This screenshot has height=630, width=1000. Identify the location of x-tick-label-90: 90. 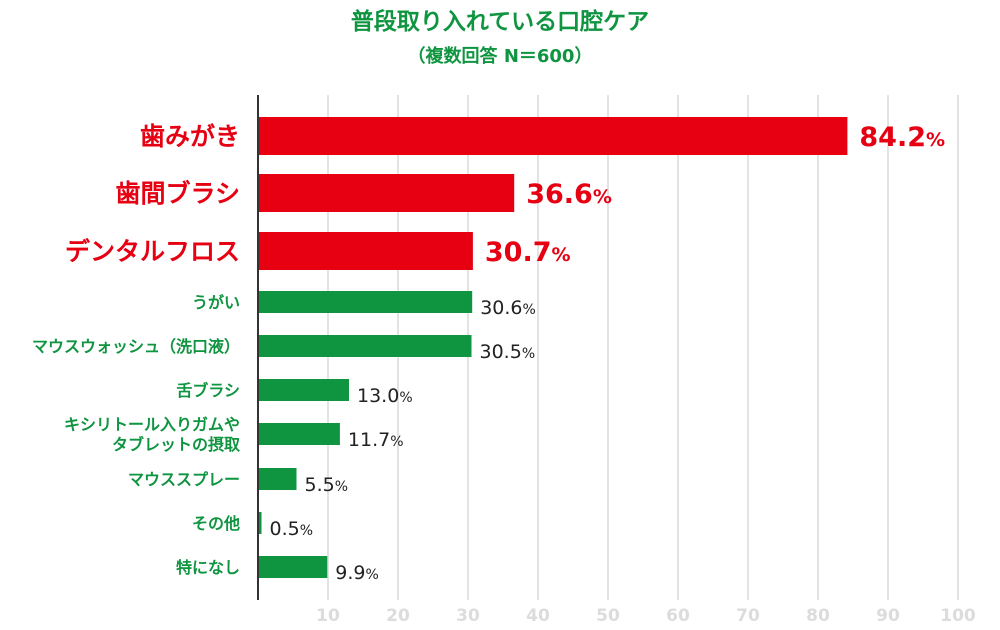
(888, 616).